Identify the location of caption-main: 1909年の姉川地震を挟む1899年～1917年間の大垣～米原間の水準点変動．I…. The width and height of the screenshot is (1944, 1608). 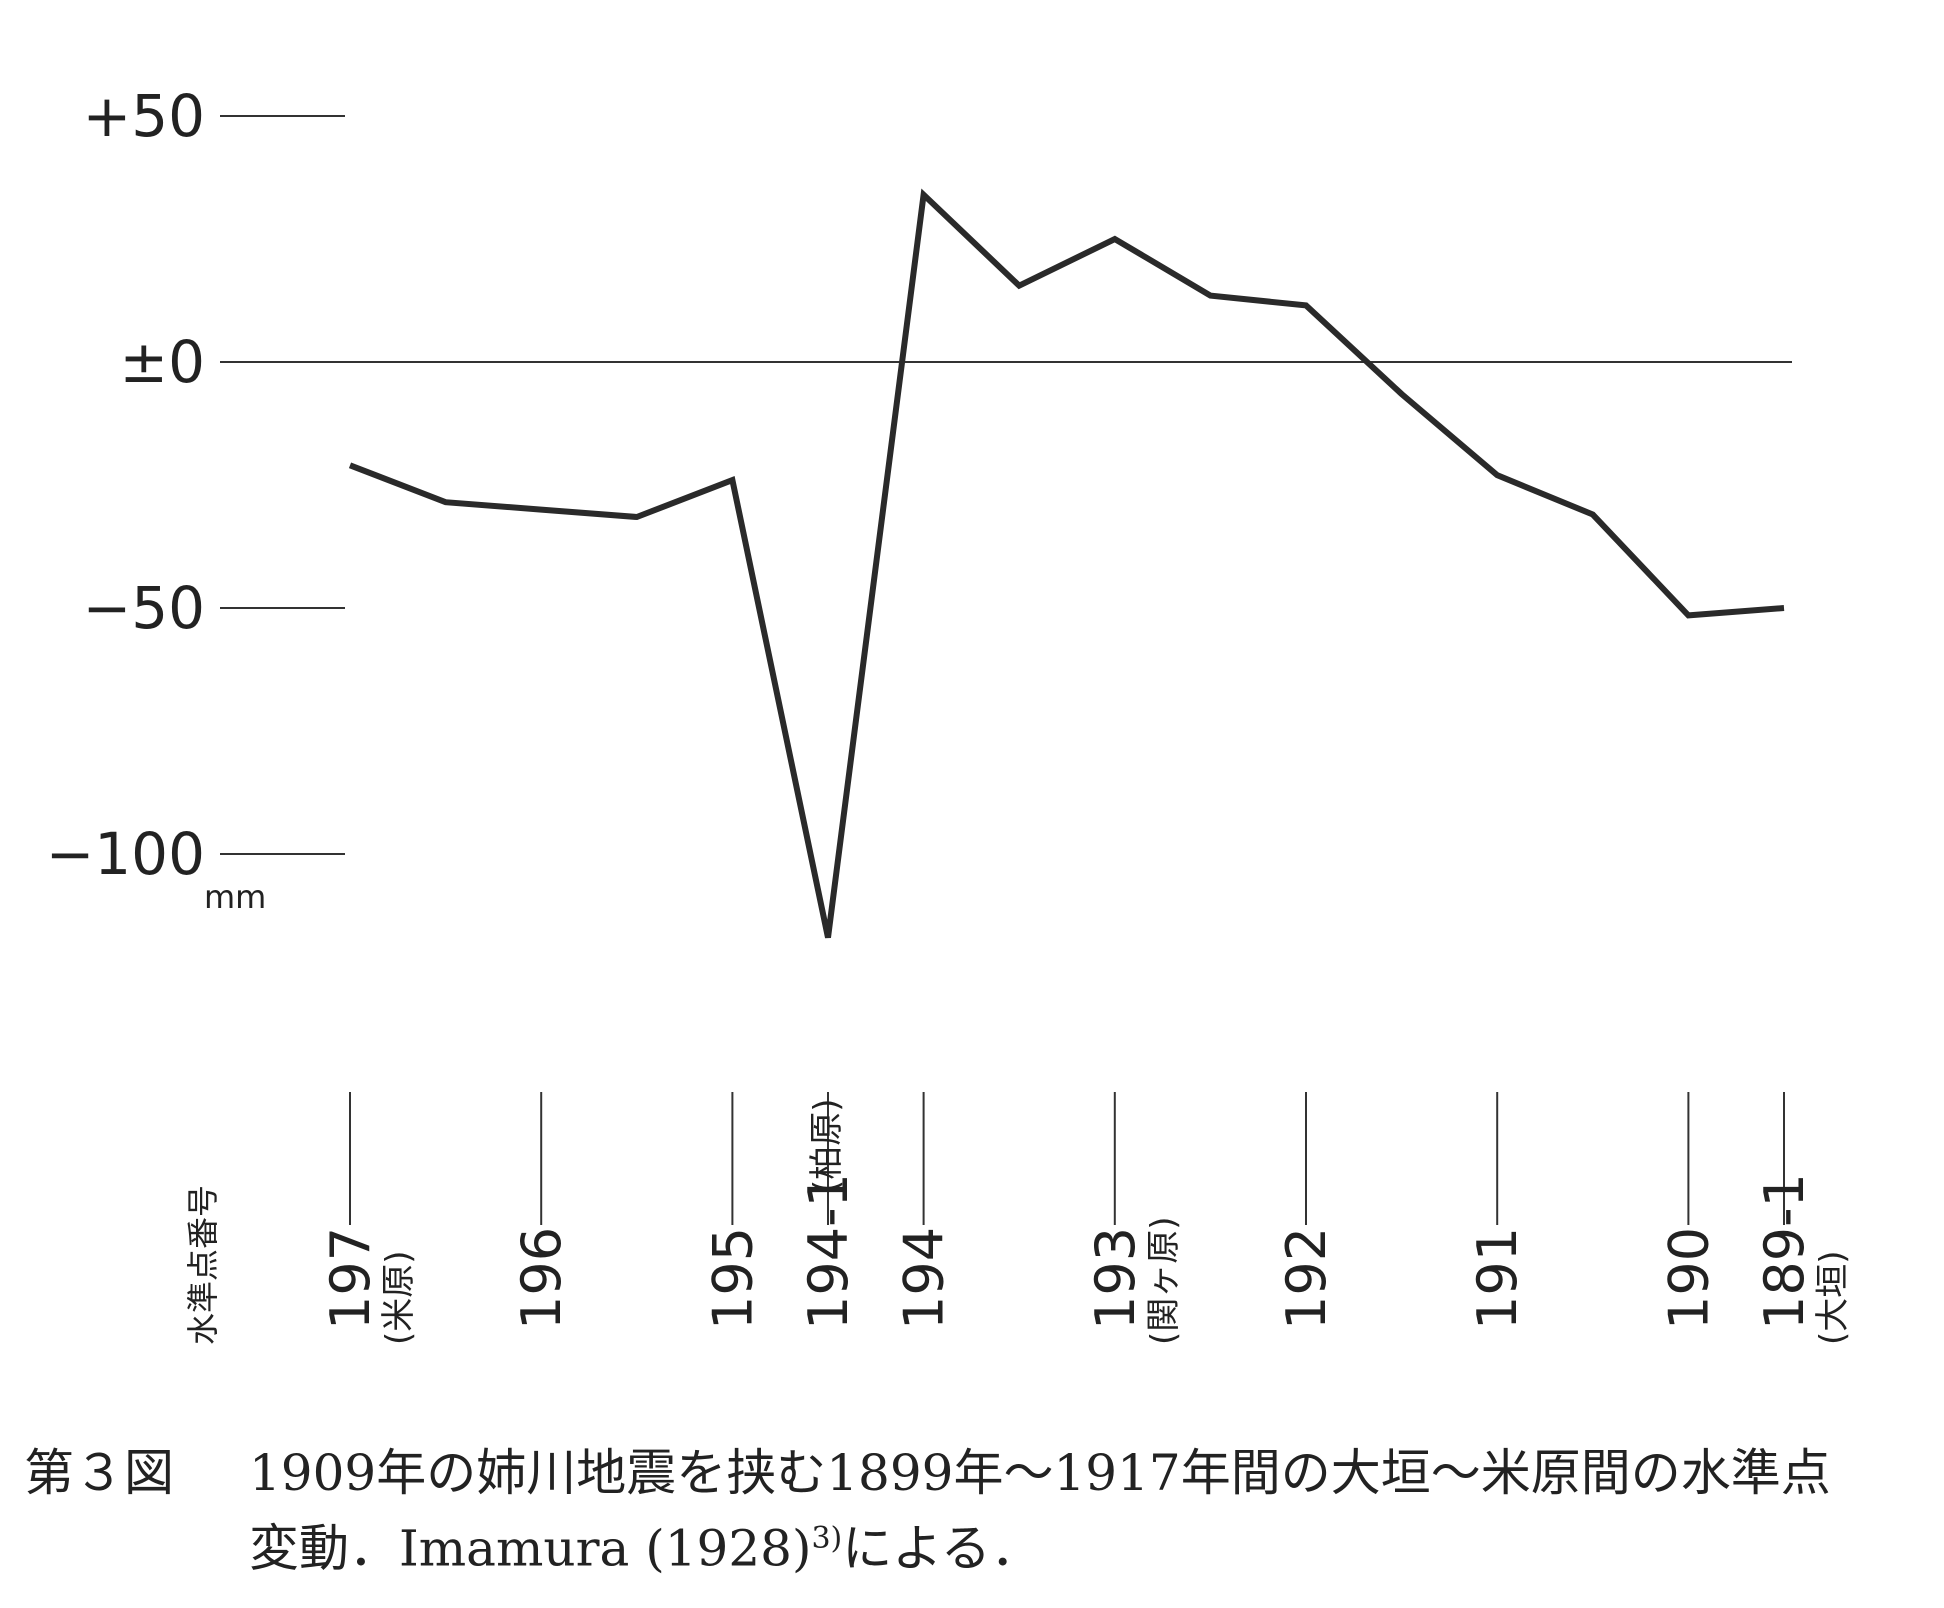
(1040, 1511).